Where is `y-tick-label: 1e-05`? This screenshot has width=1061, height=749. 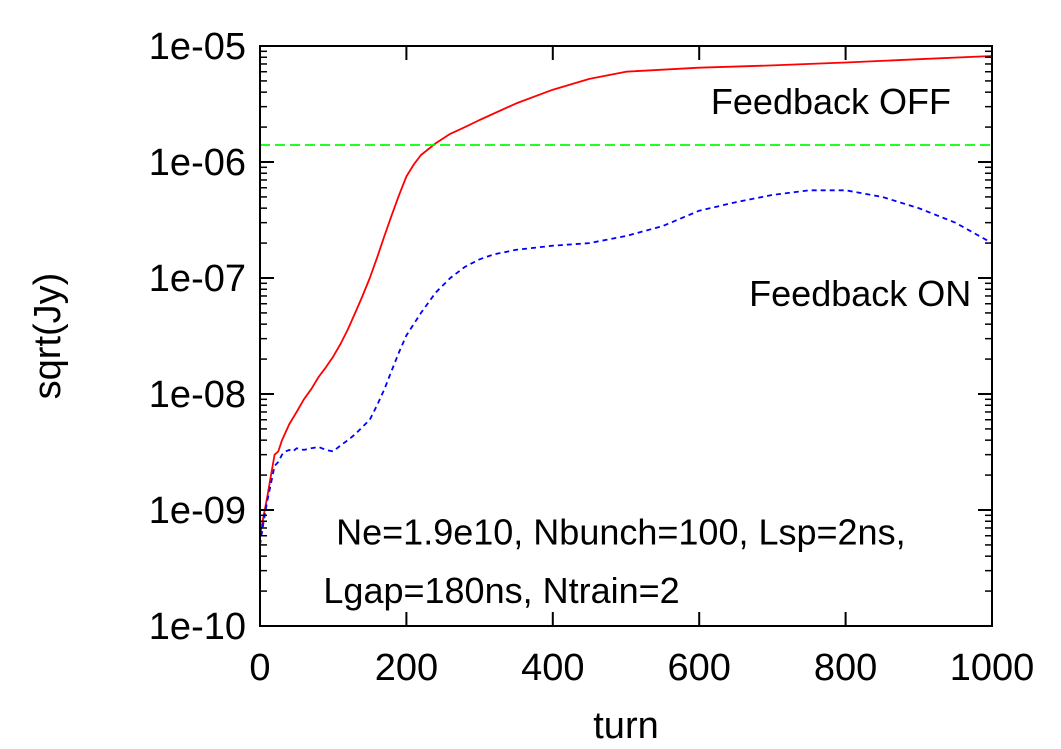 y-tick-label: 1e-05 is located at coordinates (197, 47).